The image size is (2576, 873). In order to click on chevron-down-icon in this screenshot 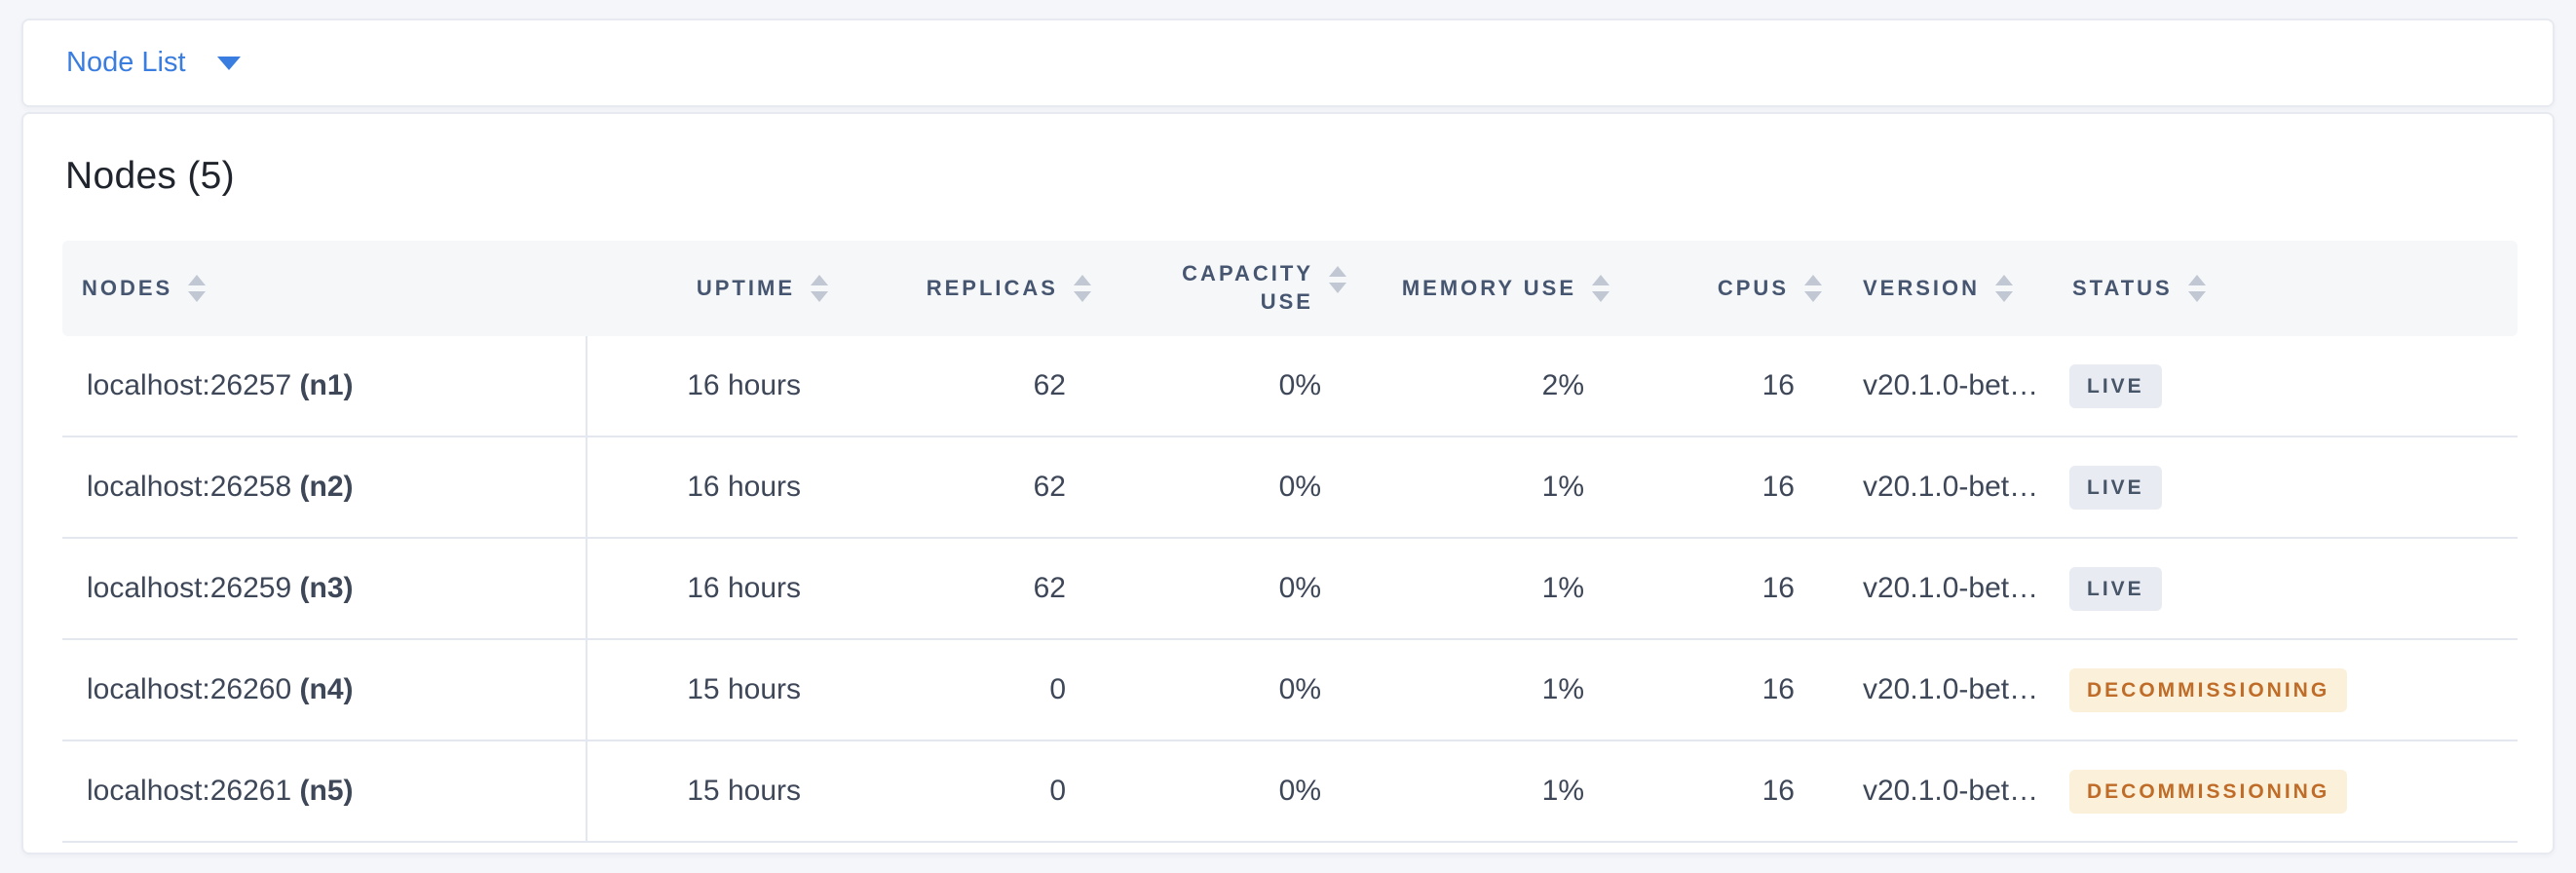, I will do `click(228, 63)`.